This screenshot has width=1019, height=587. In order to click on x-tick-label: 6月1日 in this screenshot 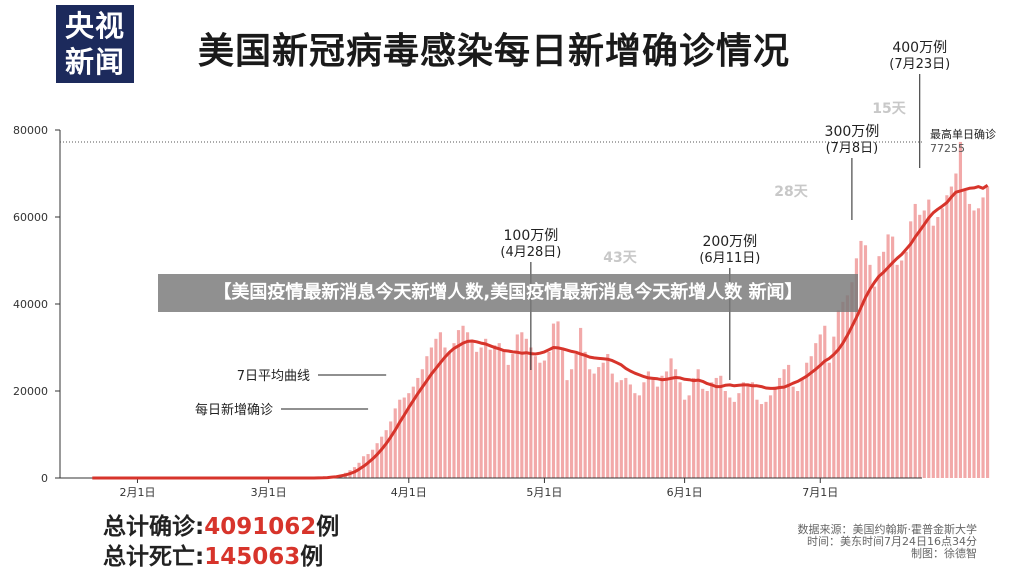, I will do `click(685, 492)`.